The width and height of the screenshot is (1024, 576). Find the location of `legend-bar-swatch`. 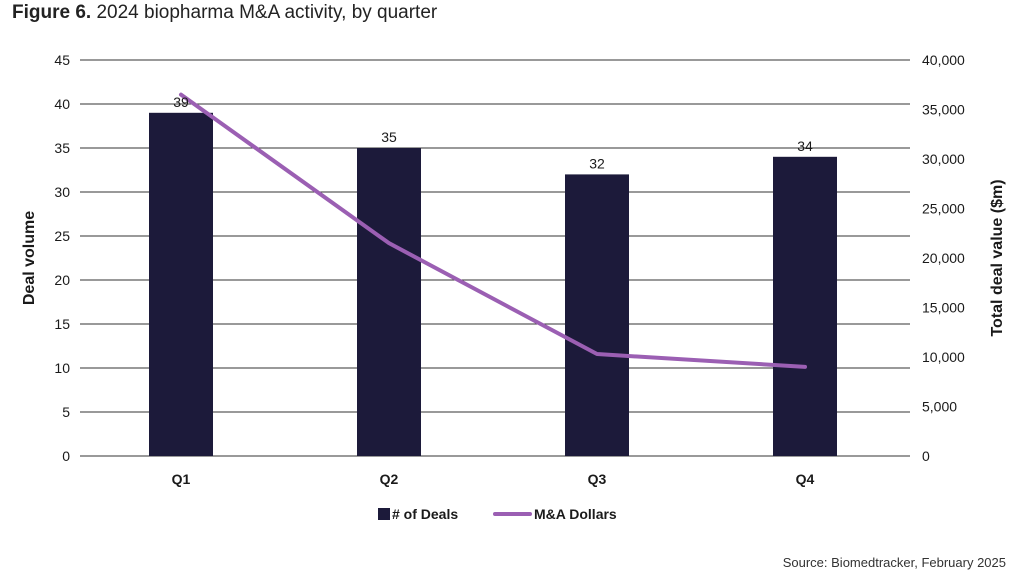

legend-bar-swatch is located at coordinates (384, 514).